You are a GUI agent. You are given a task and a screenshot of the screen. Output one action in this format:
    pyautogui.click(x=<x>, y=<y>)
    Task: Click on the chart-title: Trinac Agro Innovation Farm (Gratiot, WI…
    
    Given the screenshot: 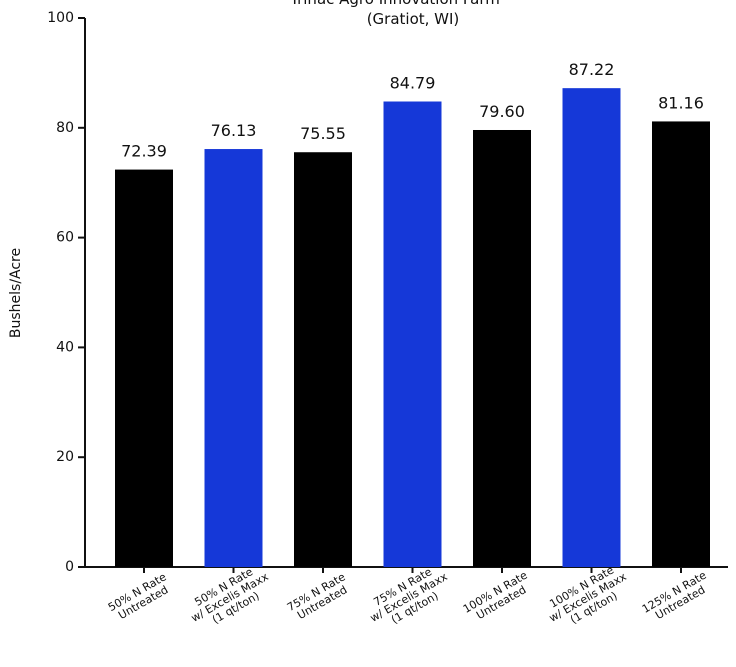 What is the action you would take?
    pyautogui.click(x=394, y=14)
    